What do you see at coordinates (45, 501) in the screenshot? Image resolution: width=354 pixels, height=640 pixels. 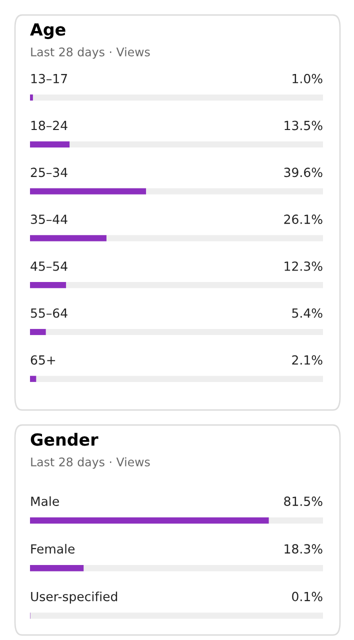 I see `category-label: Male` at bounding box center [45, 501].